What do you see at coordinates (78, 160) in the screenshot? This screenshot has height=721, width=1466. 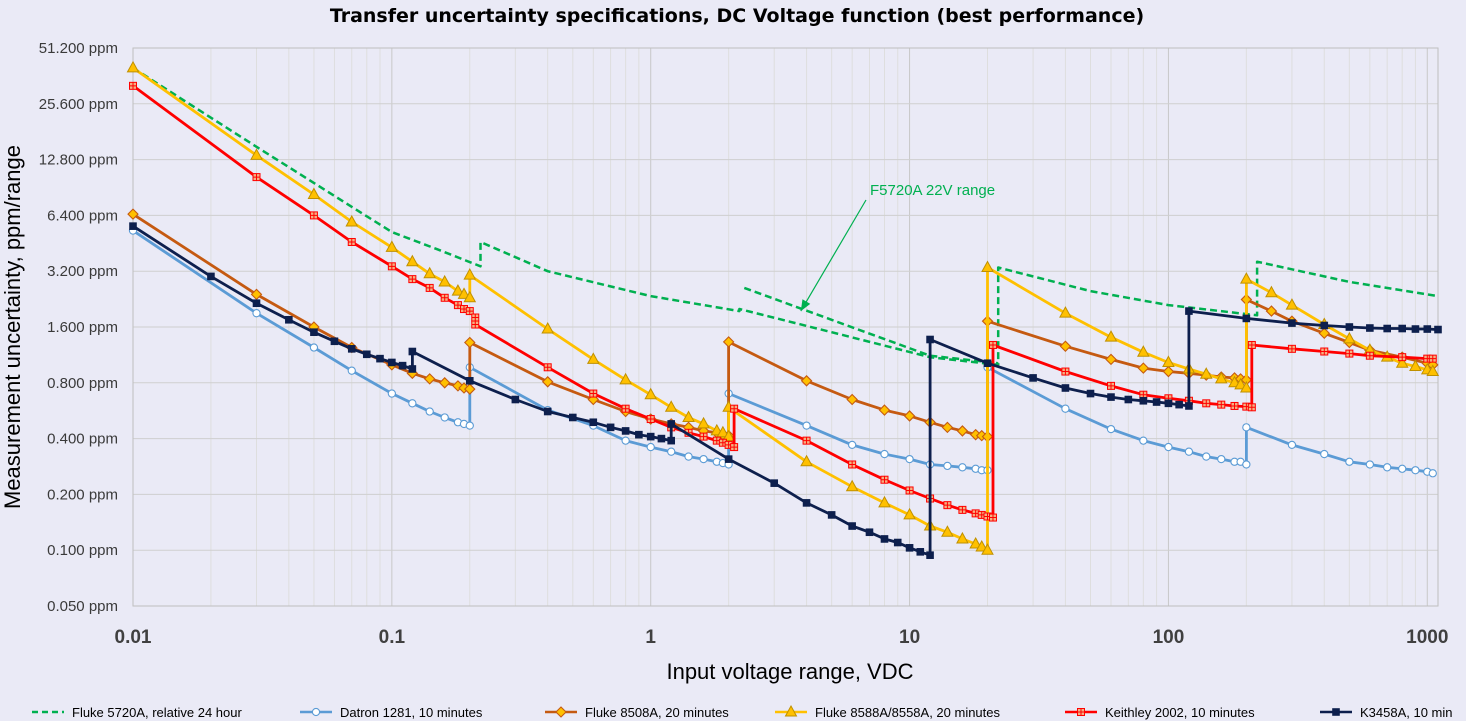 I see `y-tick-label: 12.800 ppm` at bounding box center [78, 160].